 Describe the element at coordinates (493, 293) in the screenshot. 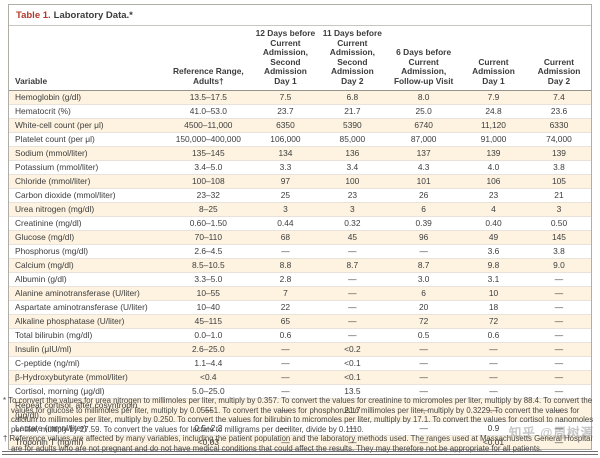

I see `value-cell: 10` at that location.